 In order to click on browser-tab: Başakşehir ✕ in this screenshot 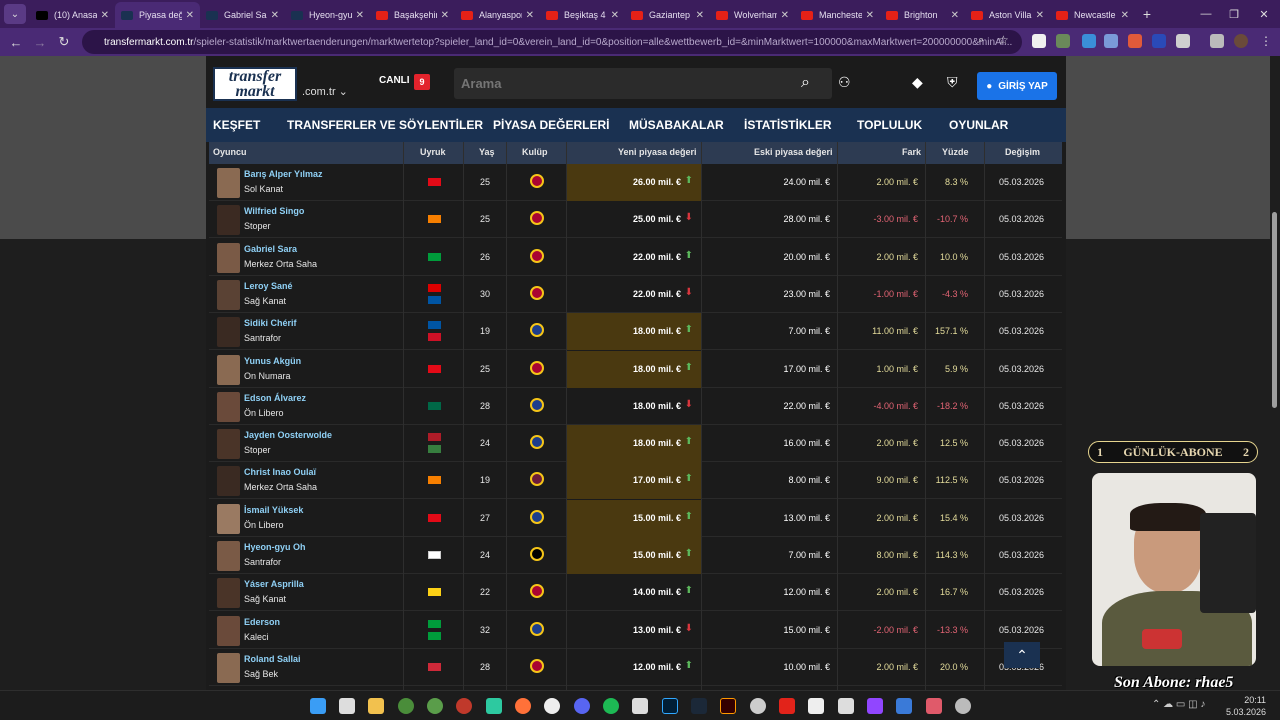, I will do `click(412, 15)`.